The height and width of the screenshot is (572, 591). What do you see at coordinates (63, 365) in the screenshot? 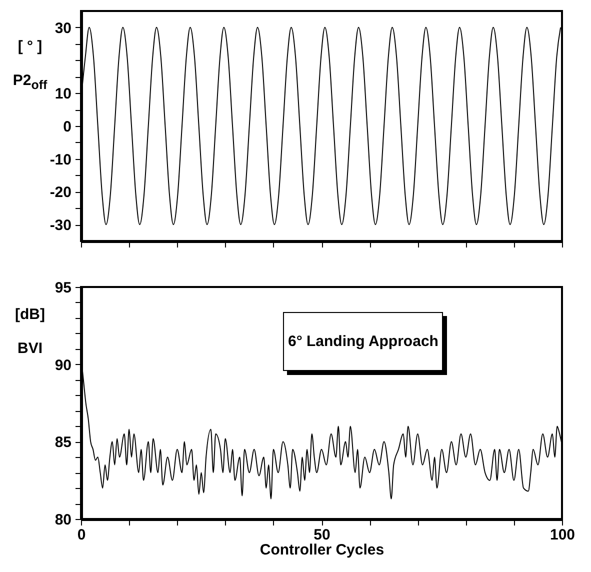
I see `y-tick-label: 90` at bounding box center [63, 365].